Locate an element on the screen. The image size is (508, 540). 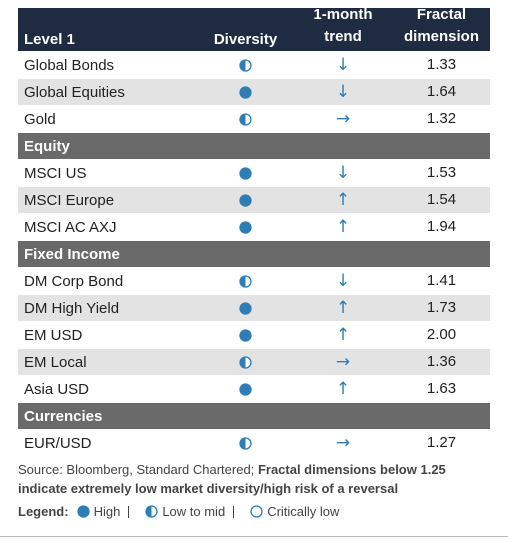
column-header: Fractal dimension is located at coordinates (441, 25).